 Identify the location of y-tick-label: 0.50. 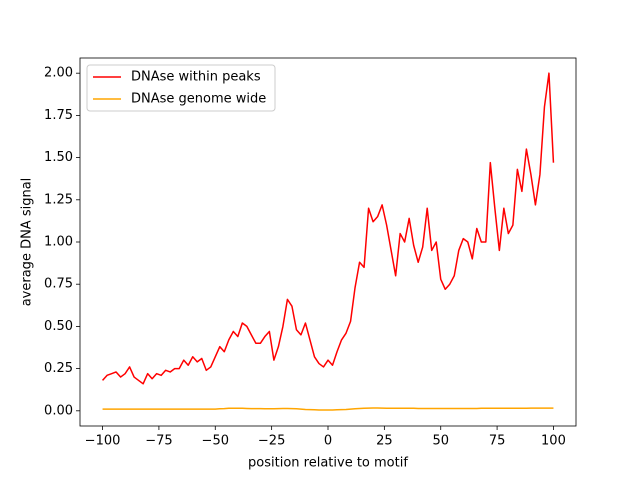
(58, 326).